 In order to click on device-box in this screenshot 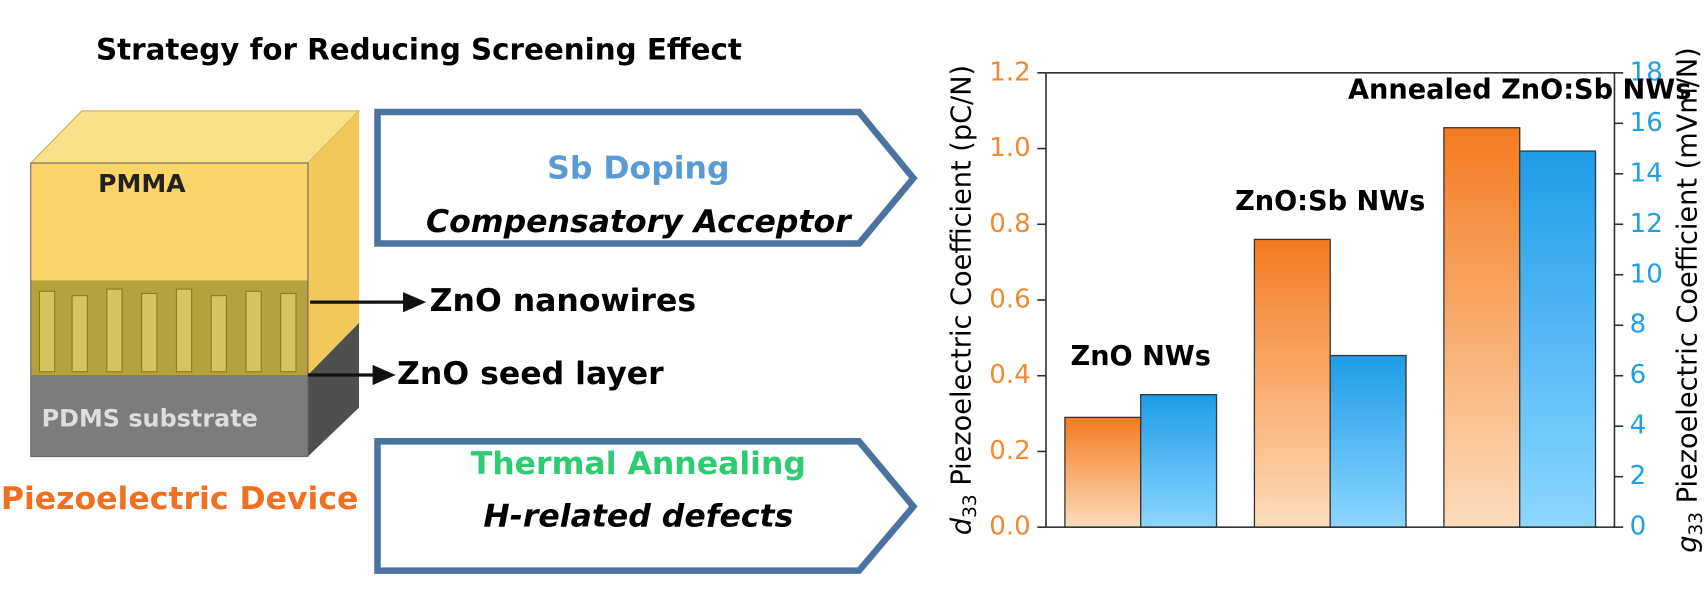, I will do `click(195, 284)`.